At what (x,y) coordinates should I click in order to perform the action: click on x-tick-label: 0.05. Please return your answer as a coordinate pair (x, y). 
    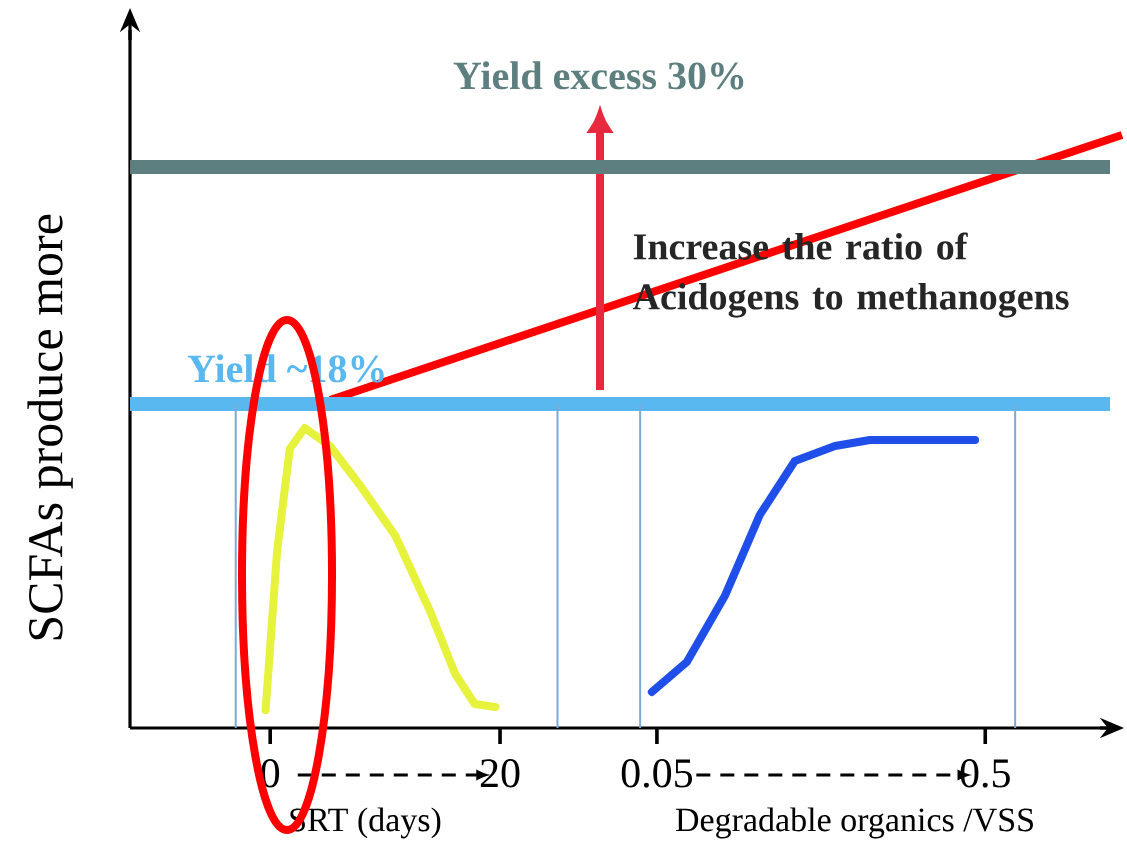
    Looking at the image, I should click on (657, 773).